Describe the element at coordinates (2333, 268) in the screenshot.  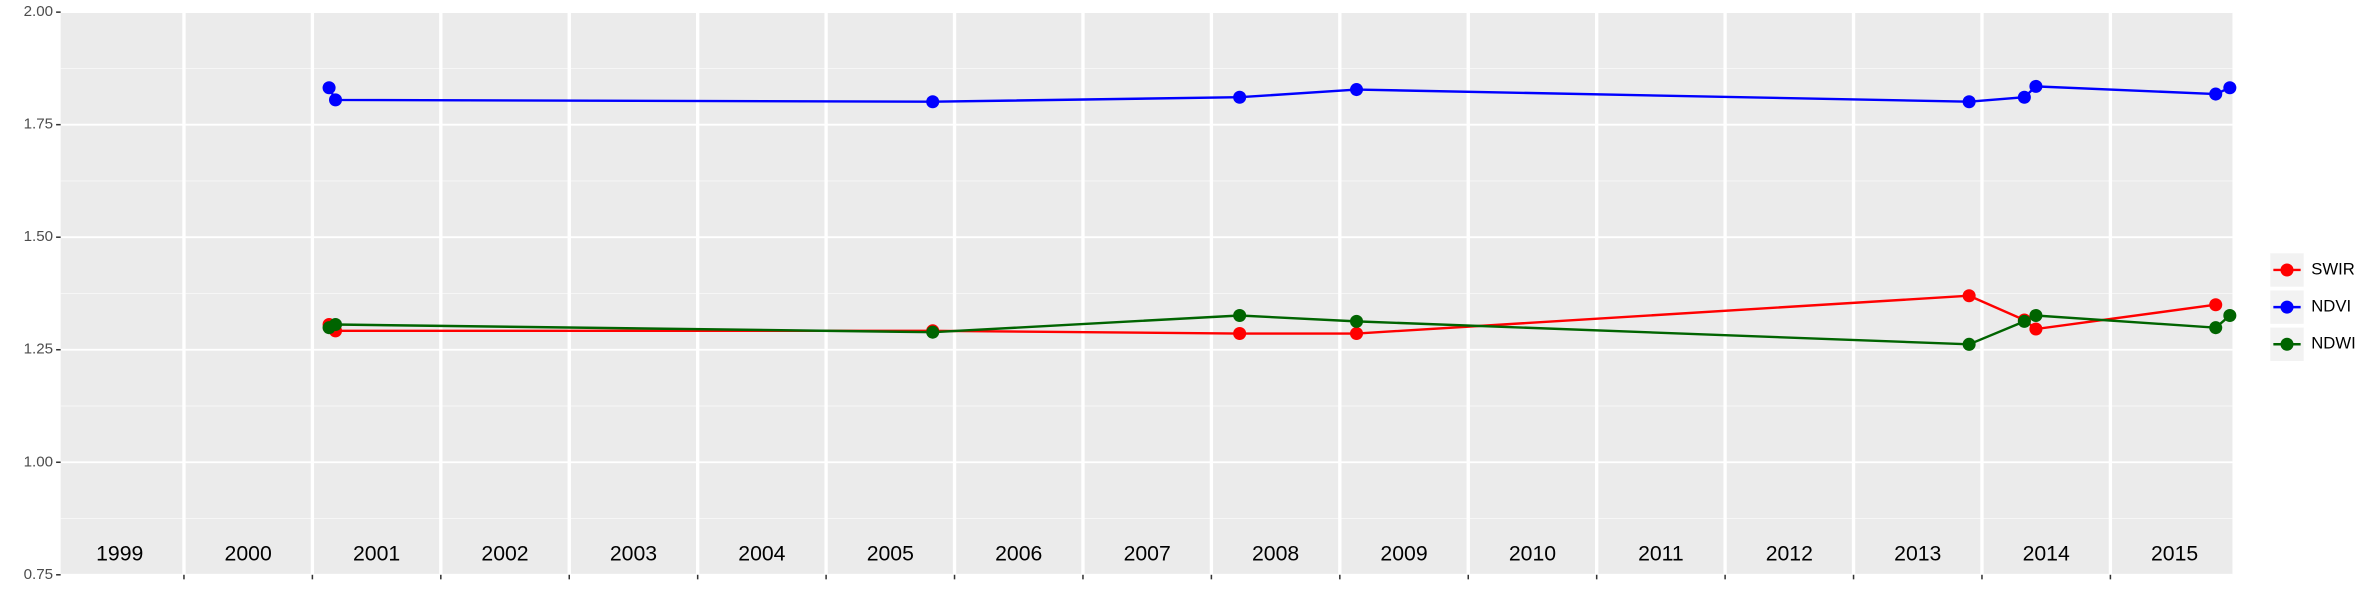
I see `legend-label: SWIR` at that location.